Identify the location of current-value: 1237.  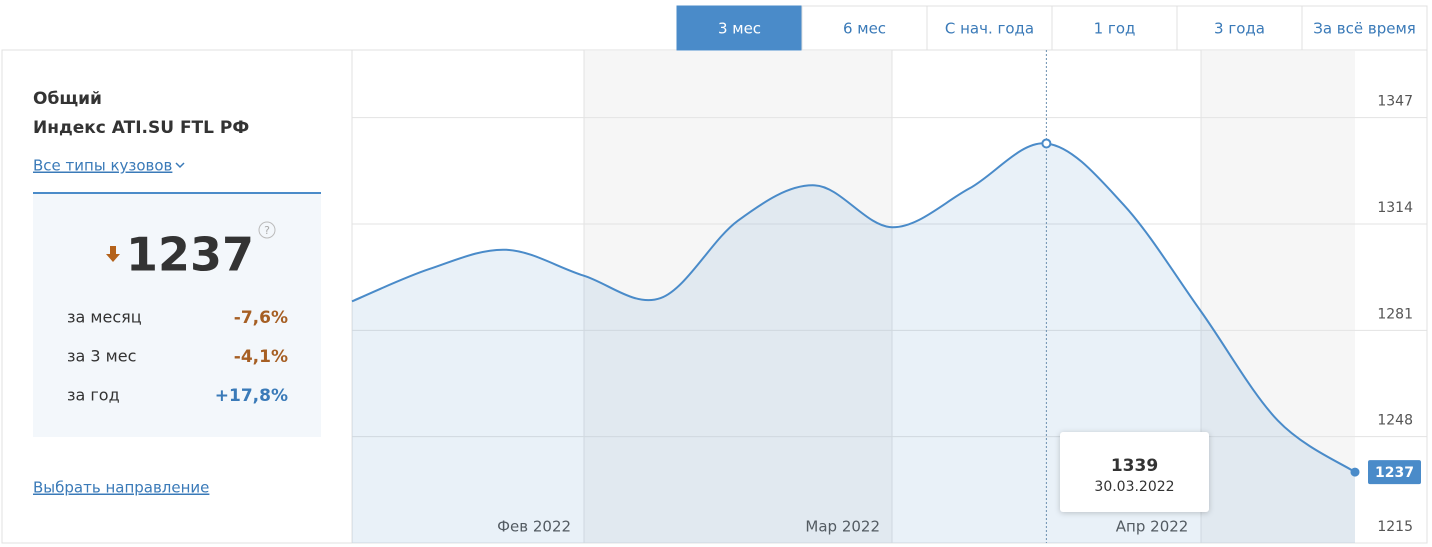
(190, 255).